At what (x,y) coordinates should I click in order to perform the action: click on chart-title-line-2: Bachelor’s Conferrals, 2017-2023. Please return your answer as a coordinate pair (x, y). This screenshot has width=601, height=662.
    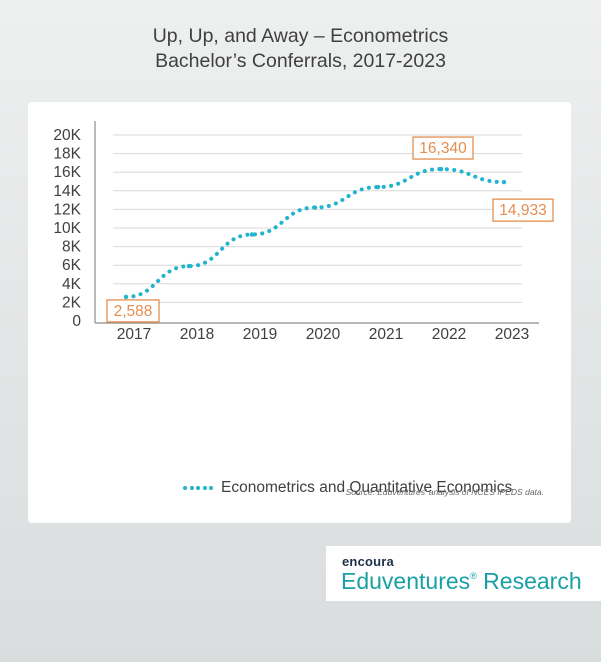
    Looking at the image, I should click on (300, 61).